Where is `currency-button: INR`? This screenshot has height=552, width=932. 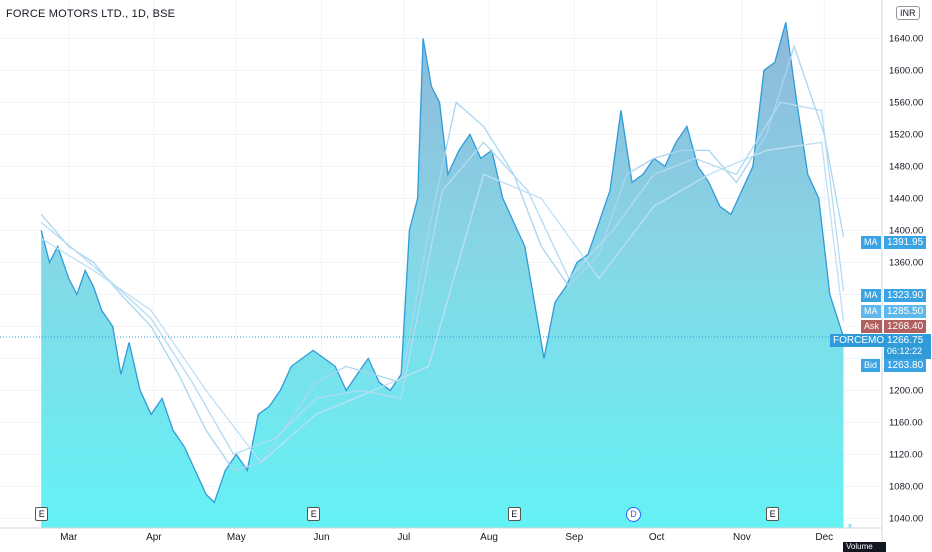 currency-button: INR is located at coordinates (908, 13).